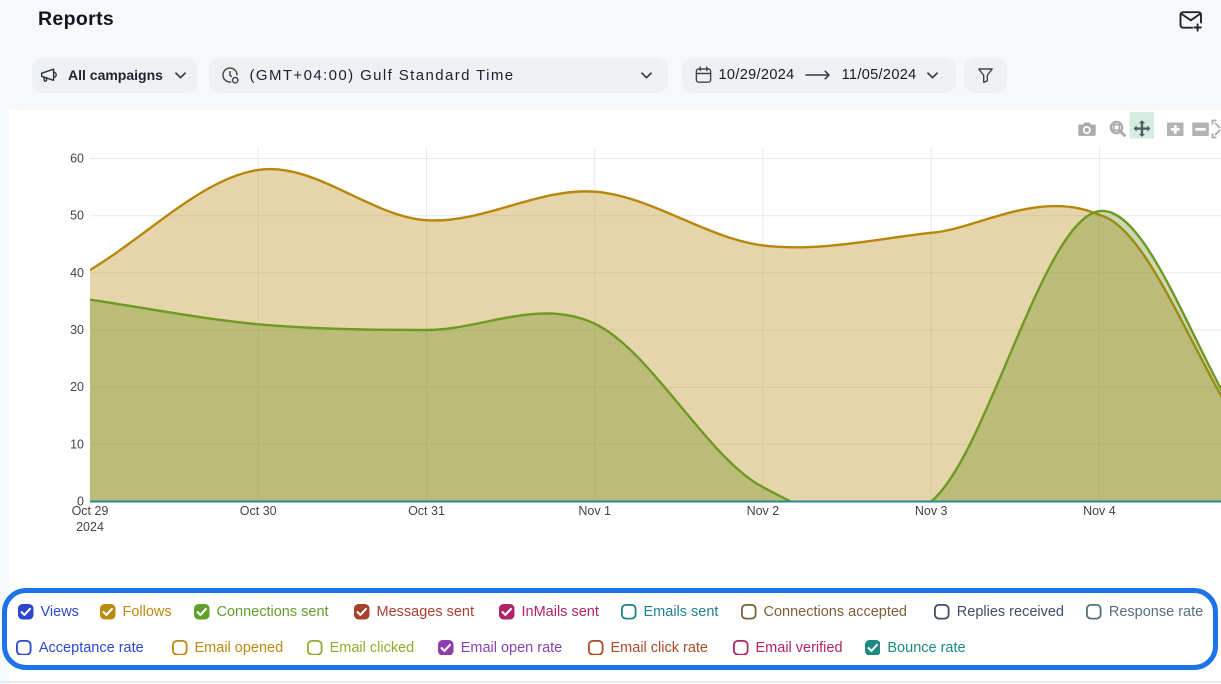 The image size is (1221, 684). I want to click on svg-text: Nov 1, so click(594, 511).